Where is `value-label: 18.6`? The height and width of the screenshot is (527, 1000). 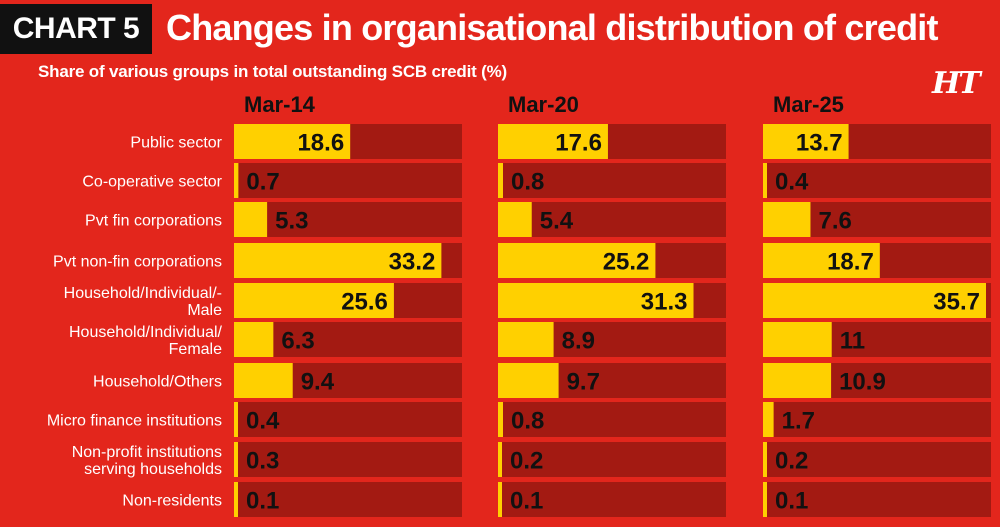
value-label: 18.6 is located at coordinates (320, 143).